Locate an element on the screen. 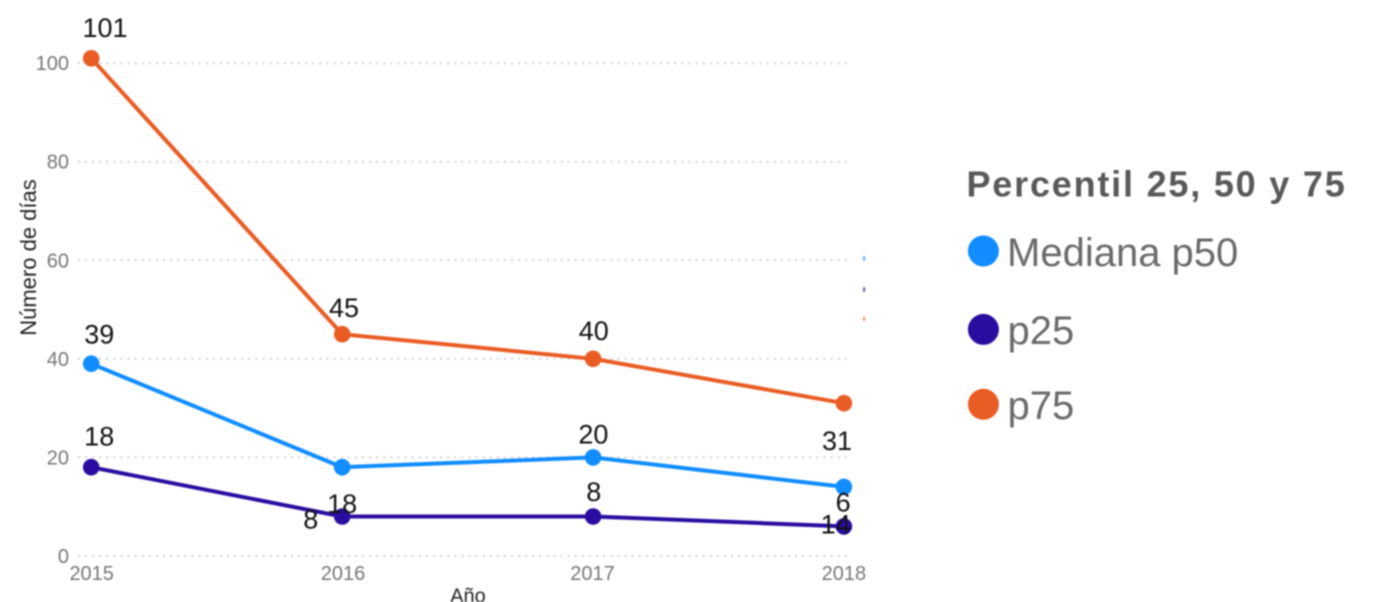 The width and height of the screenshot is (1378, 602). svg-text: 0 is located at coordinates (63, 557).